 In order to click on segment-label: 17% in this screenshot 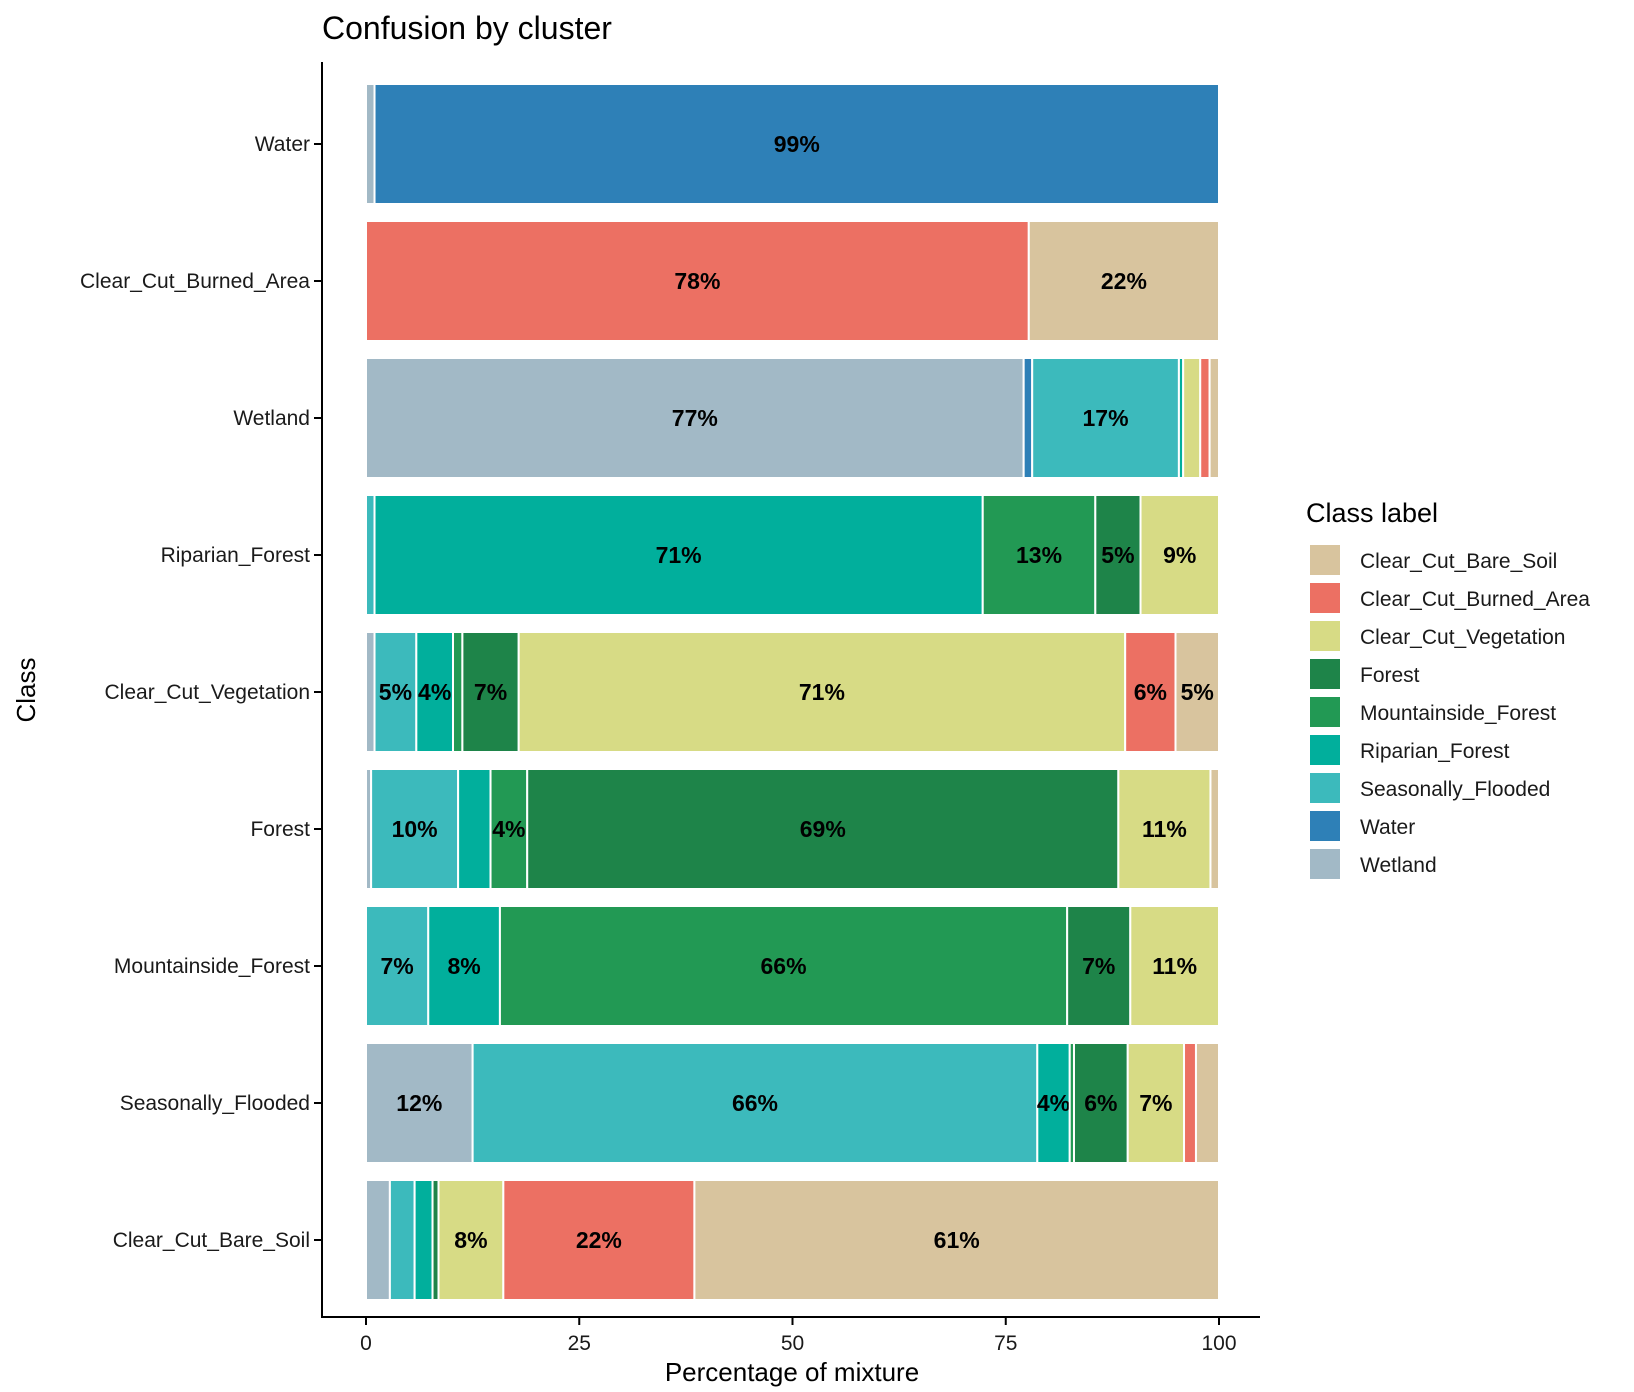, I will do `click(1106, 418)`.